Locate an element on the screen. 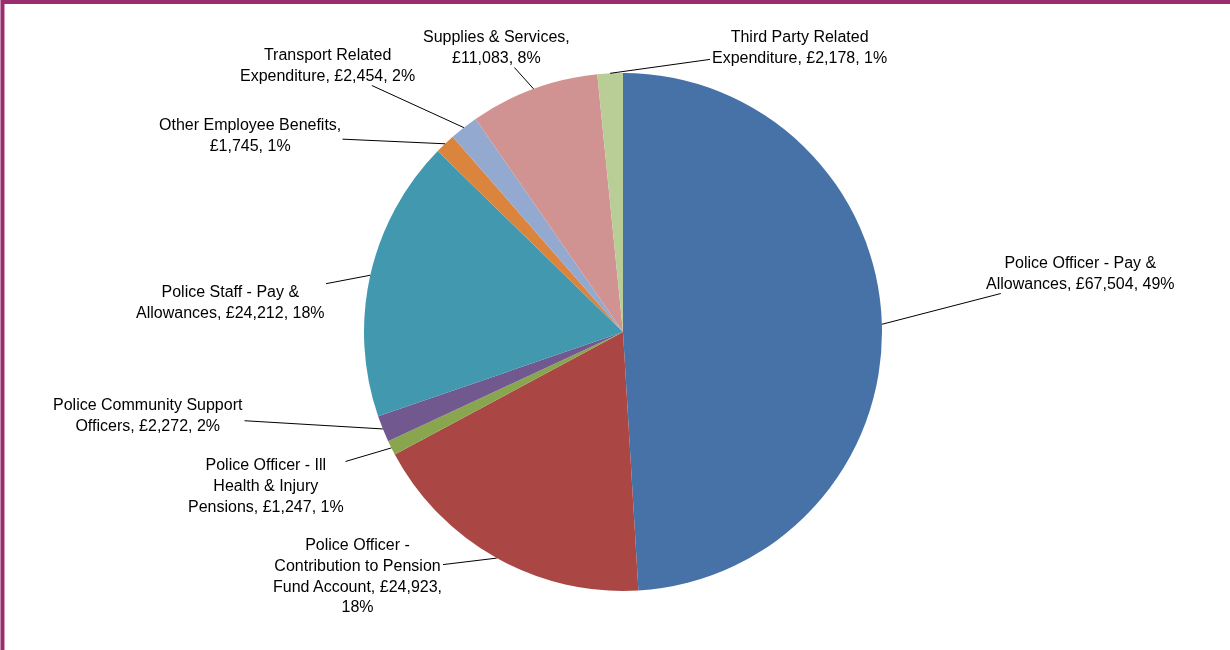 The height and width of the screenshot is (650, 1230). slice-label: Other Employee Benefits, £1,745, 1% is located at coordinates (250, 135).